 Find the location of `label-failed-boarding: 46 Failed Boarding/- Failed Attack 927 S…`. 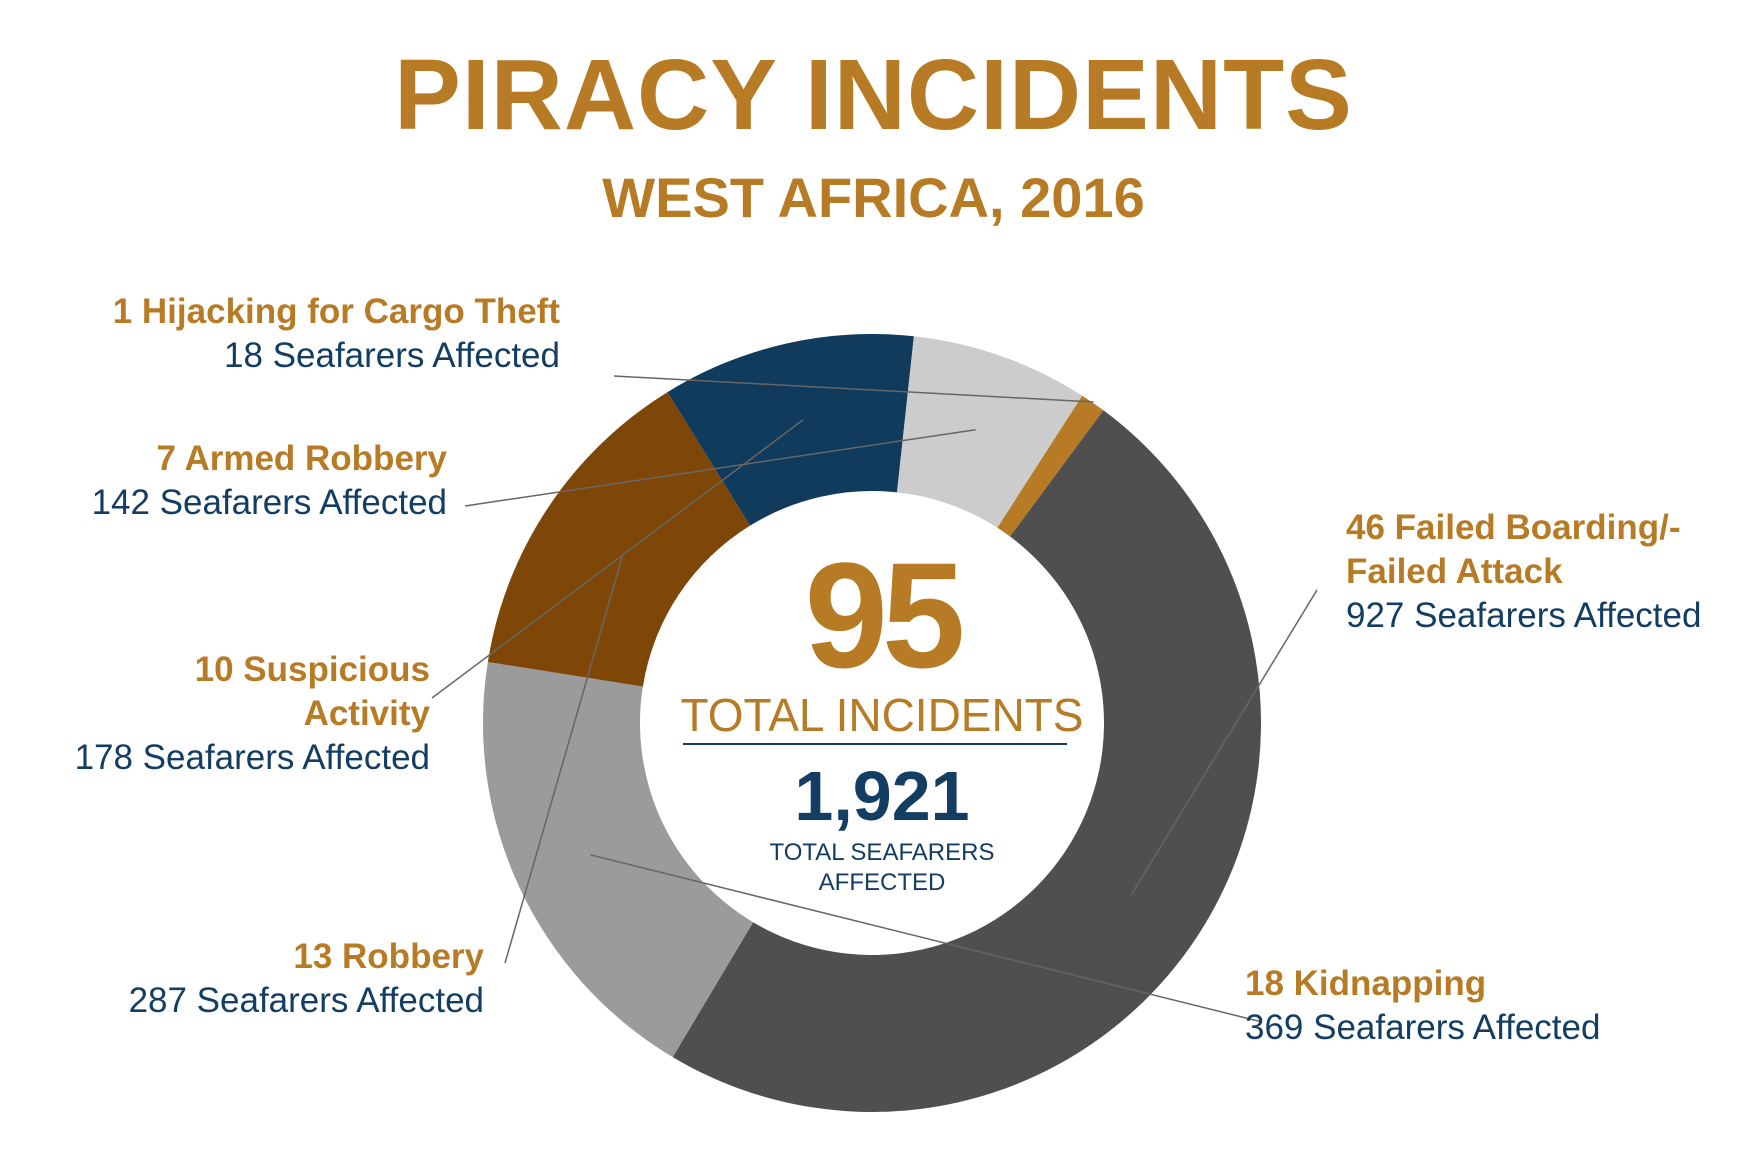

label-failed-boarding: 46 Failed Boarding/- Failed Attack 927 S… is located at coordinates (1523, 572).